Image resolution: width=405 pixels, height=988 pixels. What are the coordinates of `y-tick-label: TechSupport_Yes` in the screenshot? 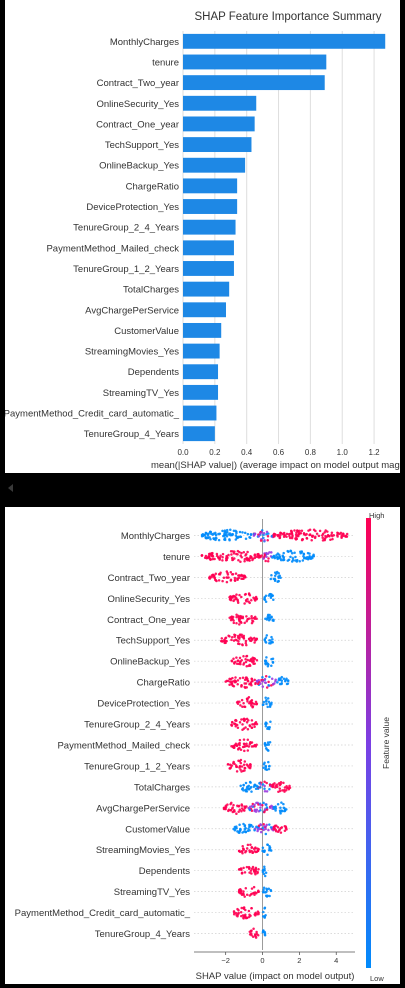 It's located at (142, 145).